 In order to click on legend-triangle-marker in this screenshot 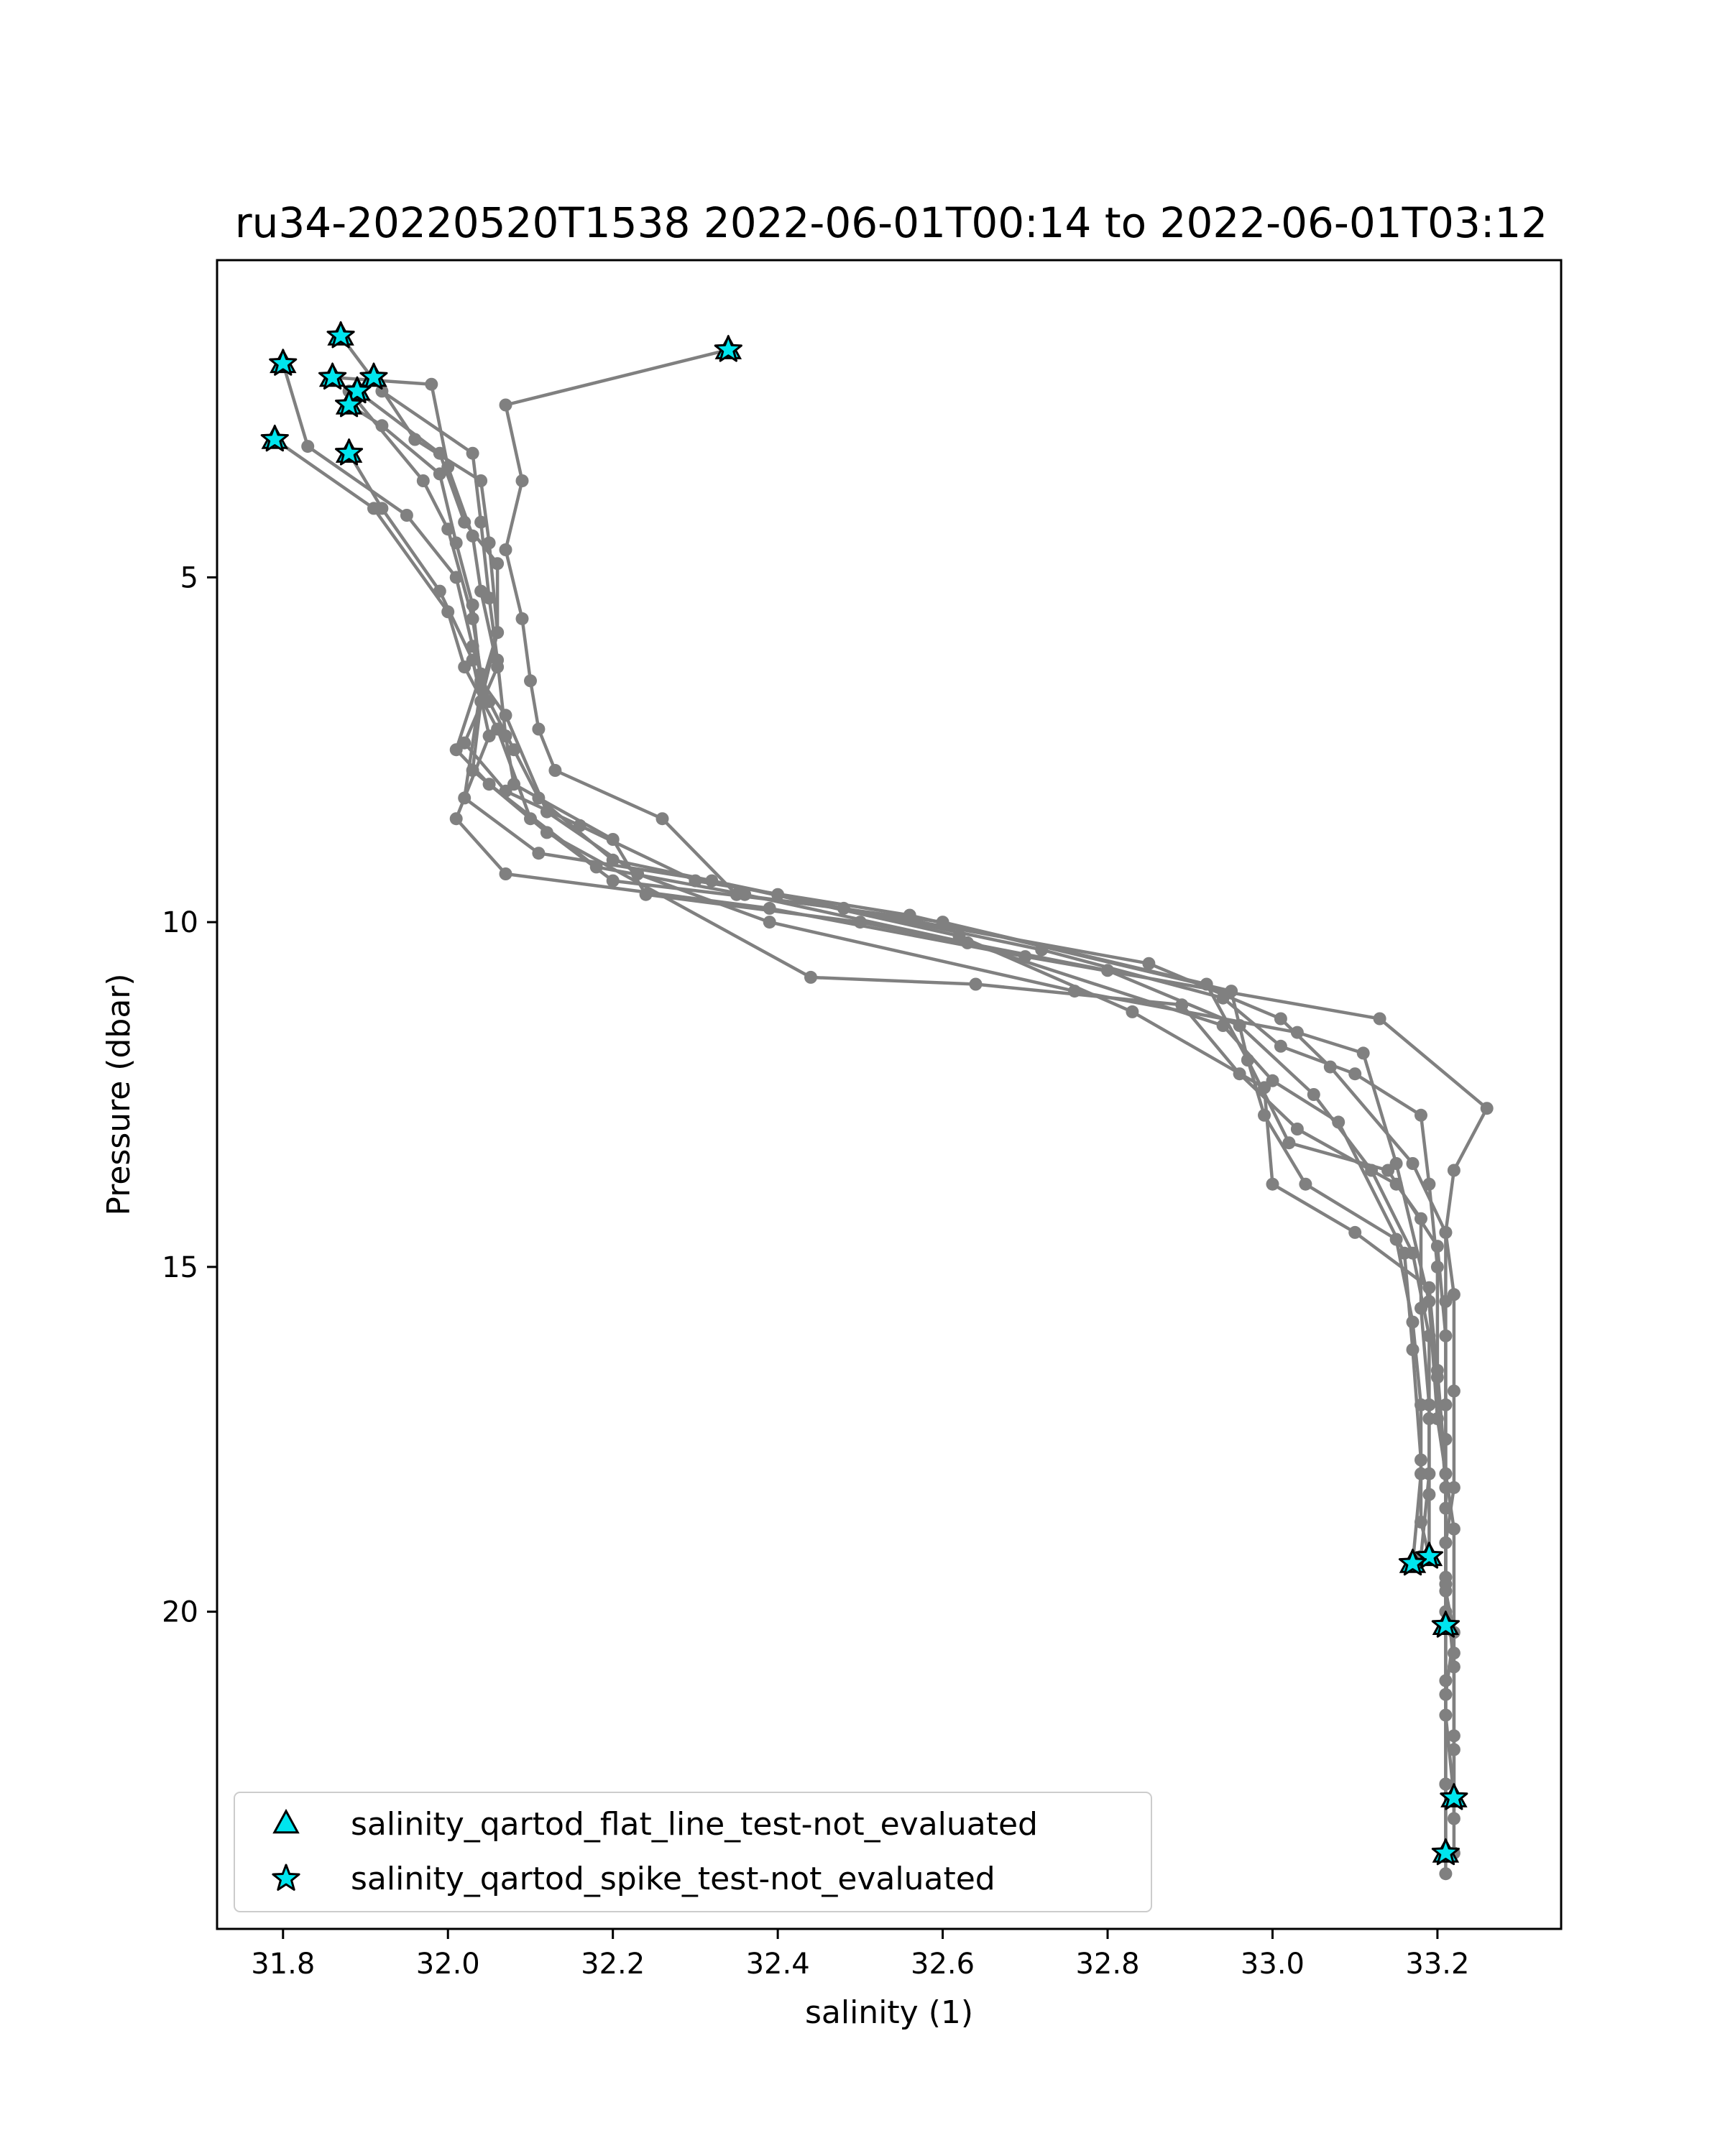, I will do `click(286, 1821)`.